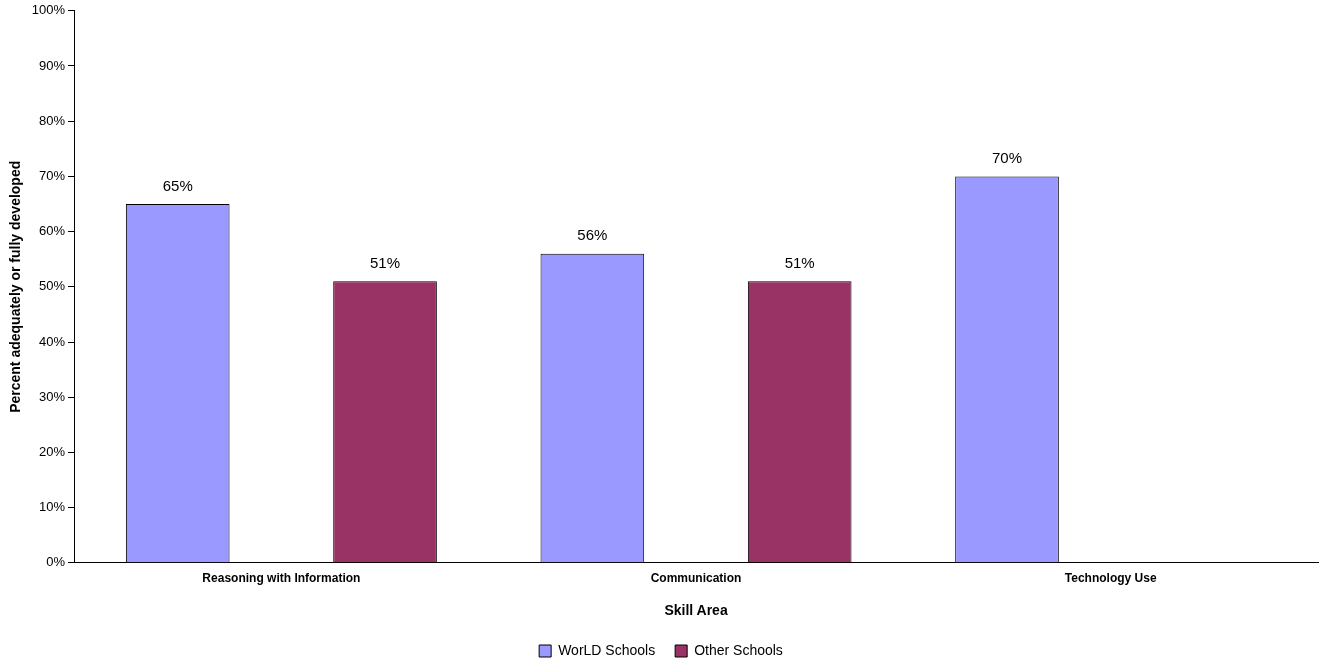 This screenshot has width=1322, height=672. I want to click on y-tick-label: 100%, so click(48, 10).